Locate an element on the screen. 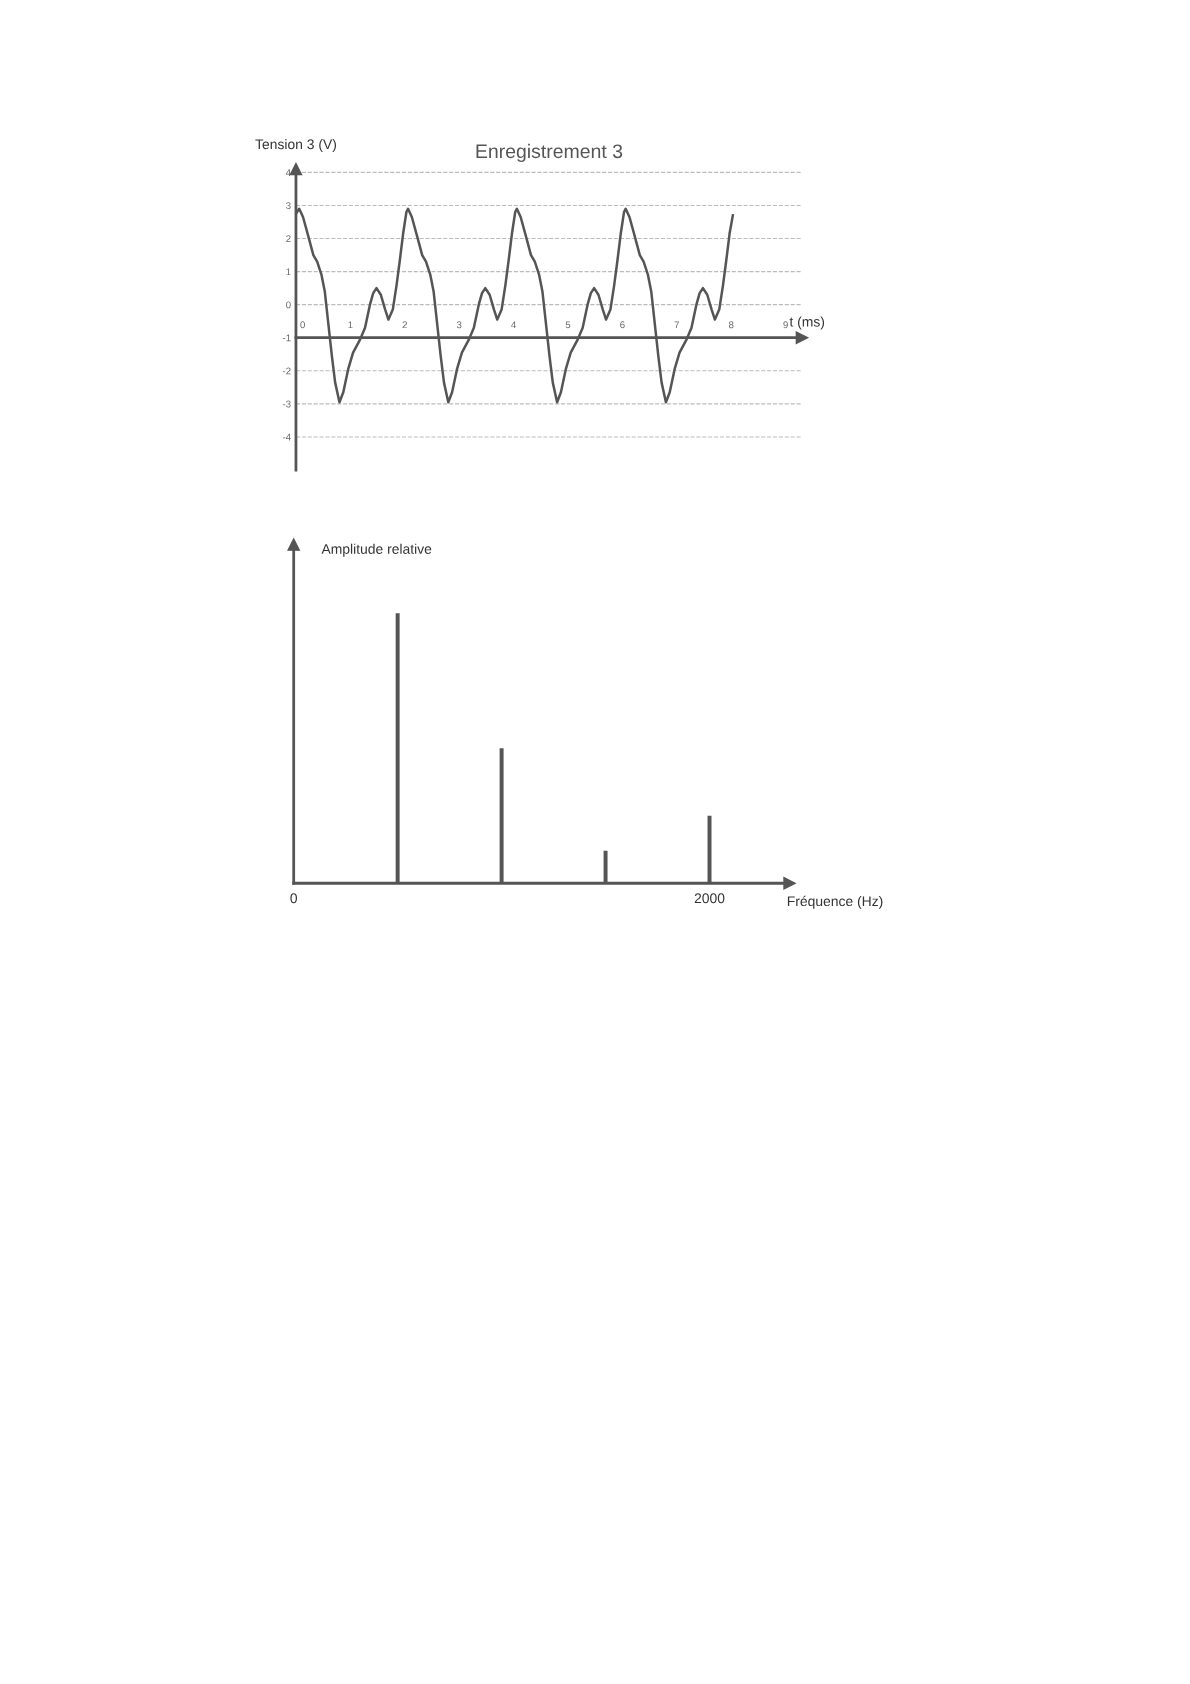 This screenshot has height=1684, width=1190. y-axis-title: Tension 3 (V) is located at coordinates (295, 145).